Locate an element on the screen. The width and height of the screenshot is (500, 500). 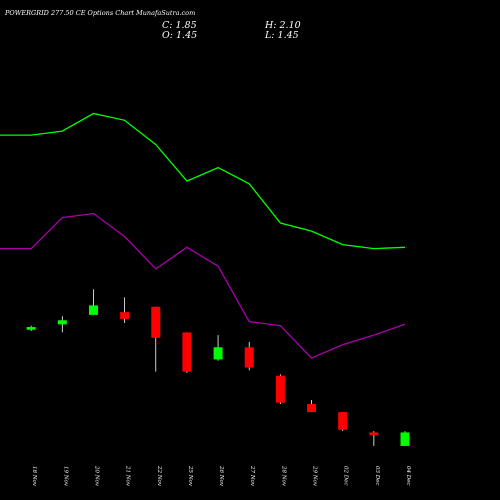
x-tick-label: 26 Nov is located at coordinates (221, 476).